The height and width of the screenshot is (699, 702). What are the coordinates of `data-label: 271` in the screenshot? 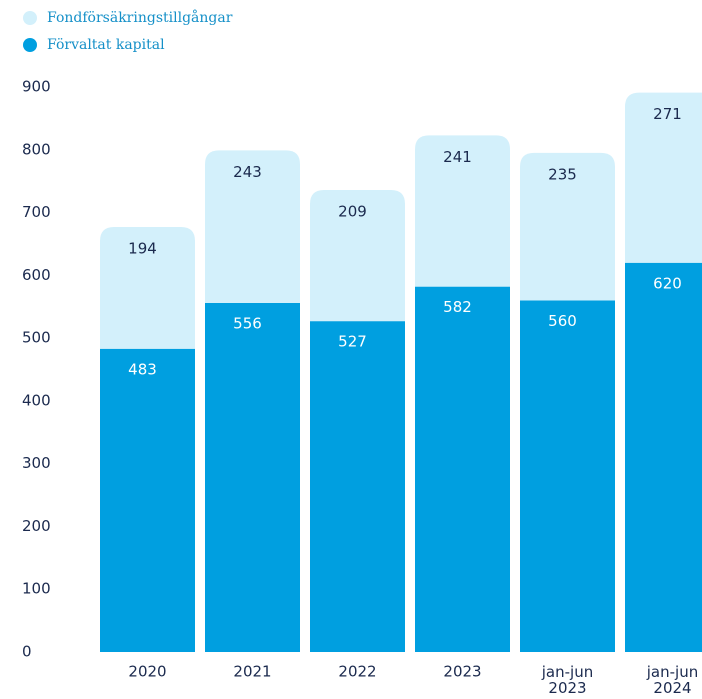 It's located at (667, 114).